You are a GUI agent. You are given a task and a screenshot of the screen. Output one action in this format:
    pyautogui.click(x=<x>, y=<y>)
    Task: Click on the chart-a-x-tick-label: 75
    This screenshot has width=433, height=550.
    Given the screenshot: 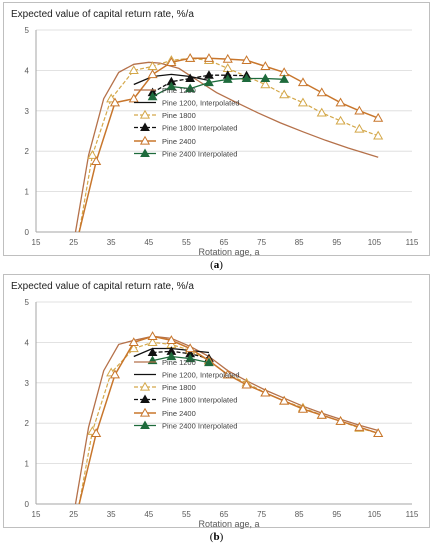 What is the action you would take?
    pyautogui.click(x=261, y=242)
    